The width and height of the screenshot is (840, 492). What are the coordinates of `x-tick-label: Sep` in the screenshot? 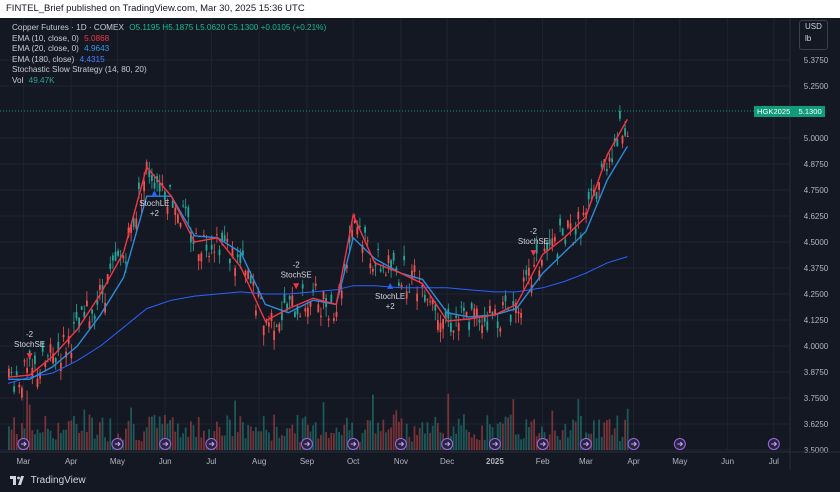 It's located at (307, 461).